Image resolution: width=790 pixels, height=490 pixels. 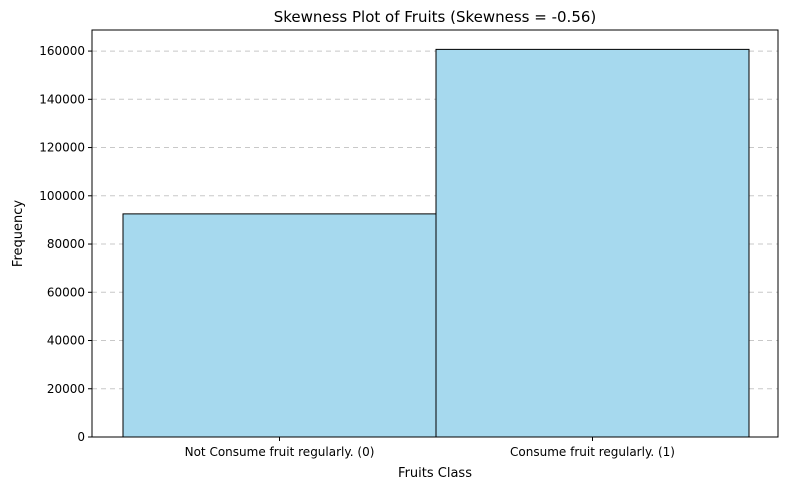 I want to click on y-axis-label: Frequency, so click(x=18, y=233).